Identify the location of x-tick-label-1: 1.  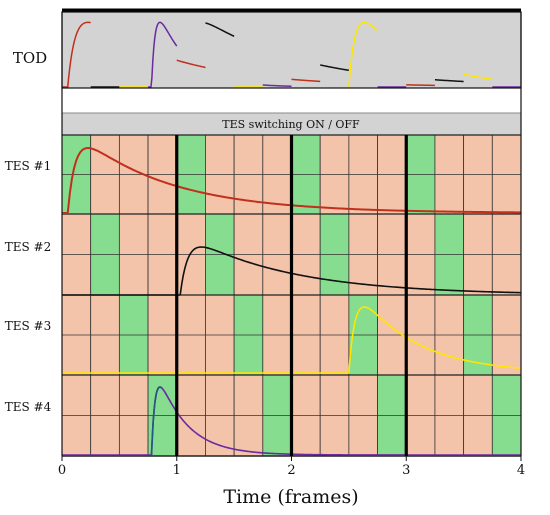
(177, 470).